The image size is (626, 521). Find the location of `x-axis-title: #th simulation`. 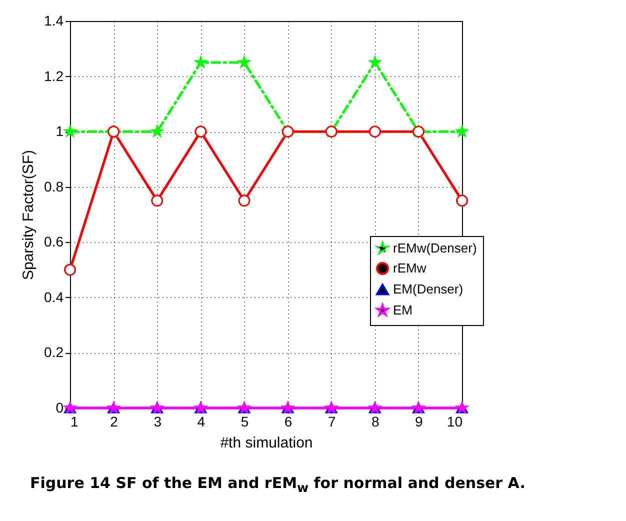

x-axis-title: #th simulation is located at coordinates (266, 443).